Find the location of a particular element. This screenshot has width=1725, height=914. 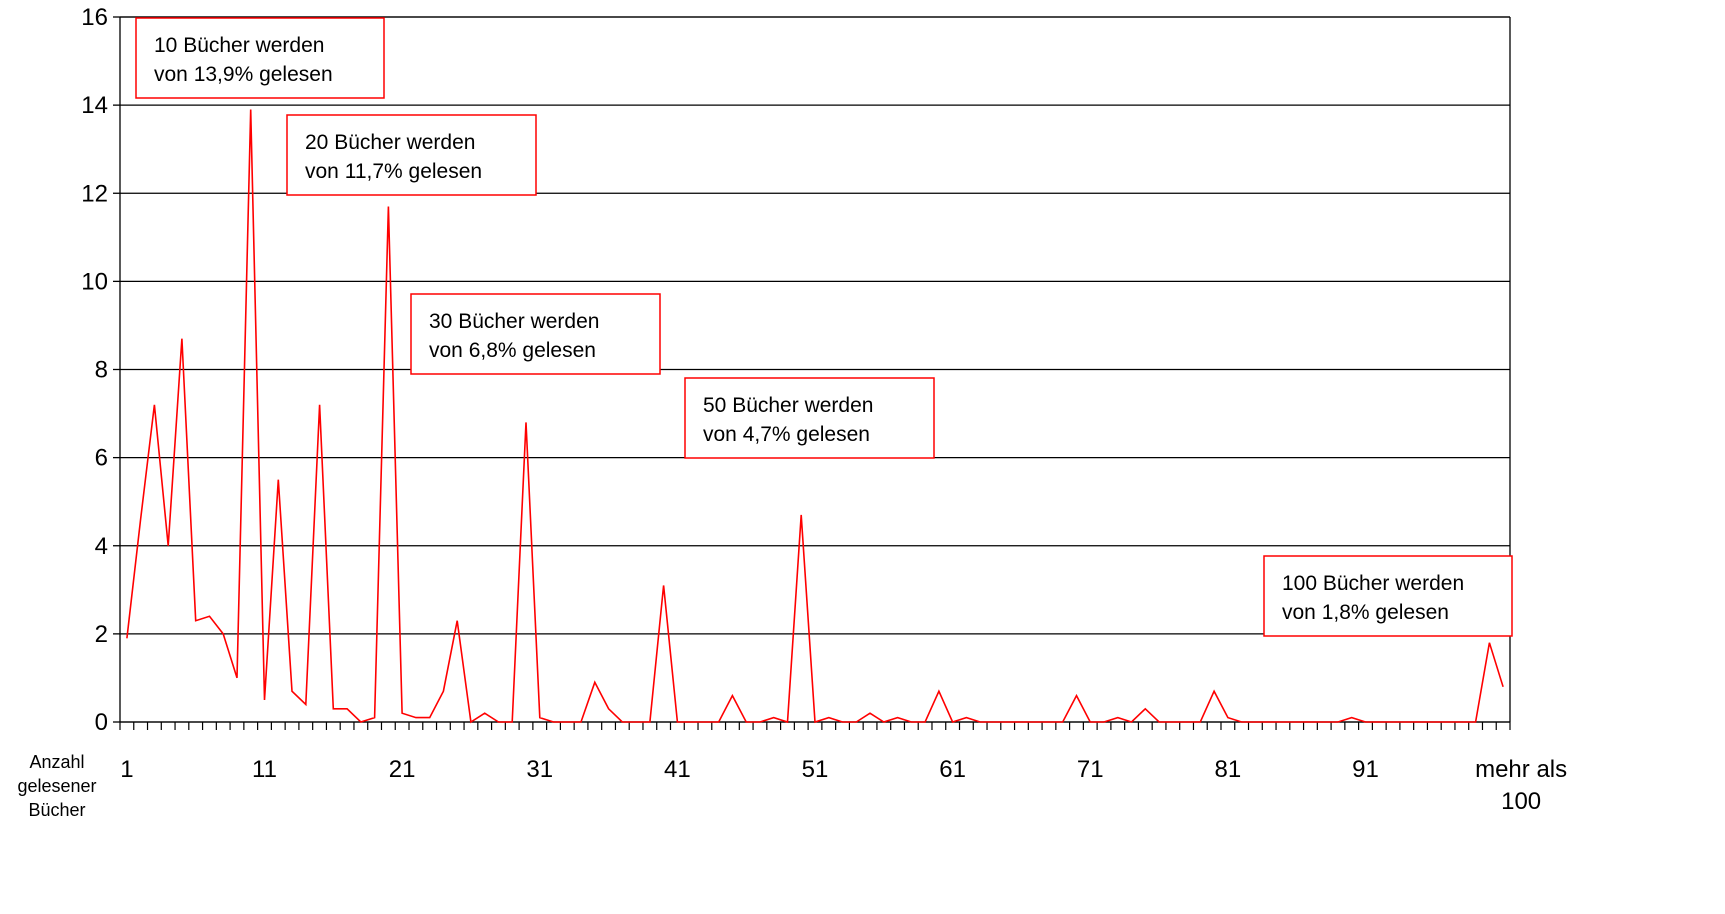

x-tick-label: 61 is located at coordinates (952, 769).